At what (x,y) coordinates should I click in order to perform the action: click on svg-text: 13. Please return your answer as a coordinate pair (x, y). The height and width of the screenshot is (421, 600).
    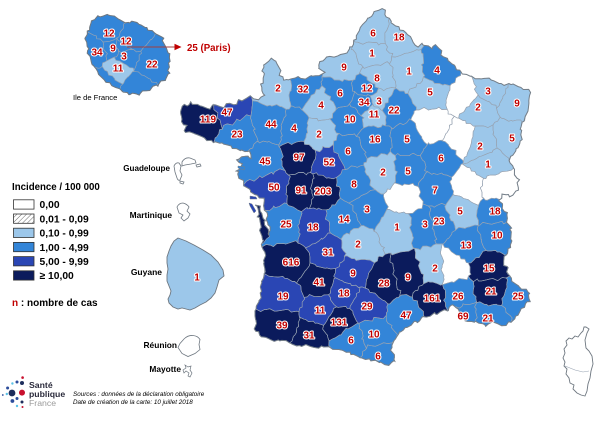
    Looking at the image, I should click on (466, 246).